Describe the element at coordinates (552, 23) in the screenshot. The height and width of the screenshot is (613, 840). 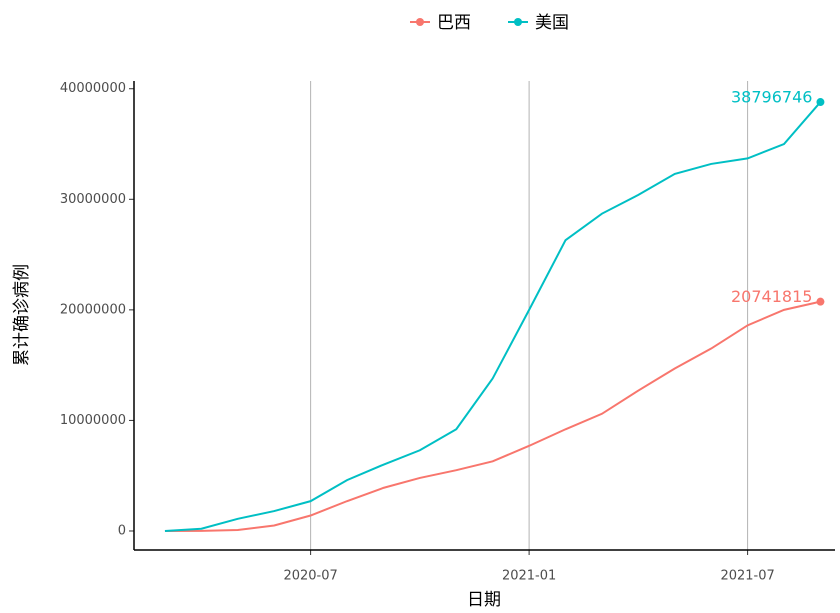
I see `legend-label: 美国` at that location.